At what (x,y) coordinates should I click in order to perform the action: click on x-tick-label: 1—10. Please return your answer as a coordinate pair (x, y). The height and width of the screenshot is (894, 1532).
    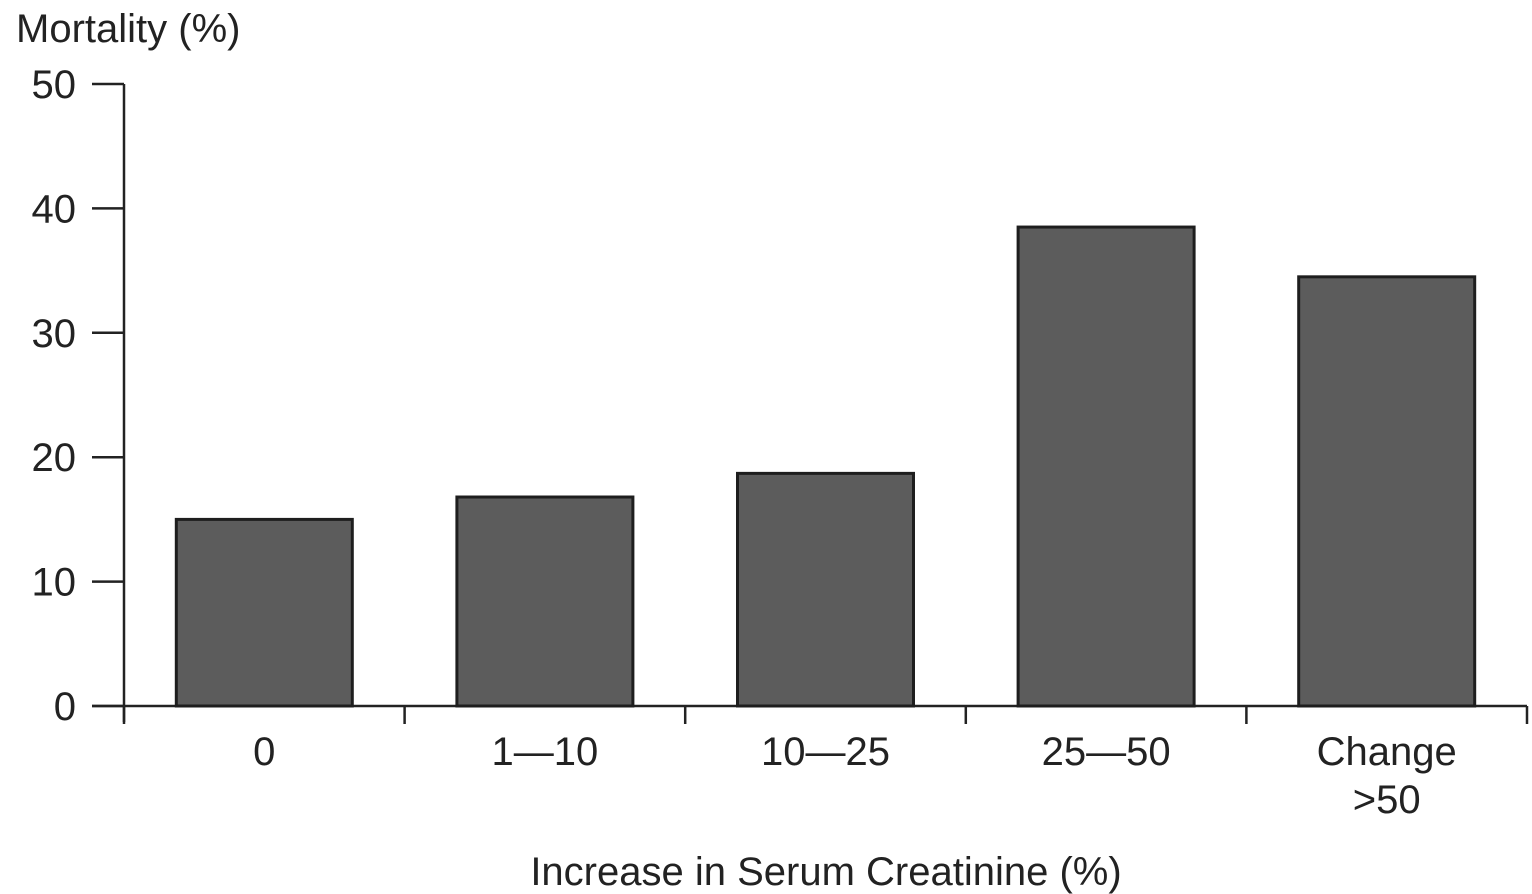
    Looking at the image, I should click on (545, 752).